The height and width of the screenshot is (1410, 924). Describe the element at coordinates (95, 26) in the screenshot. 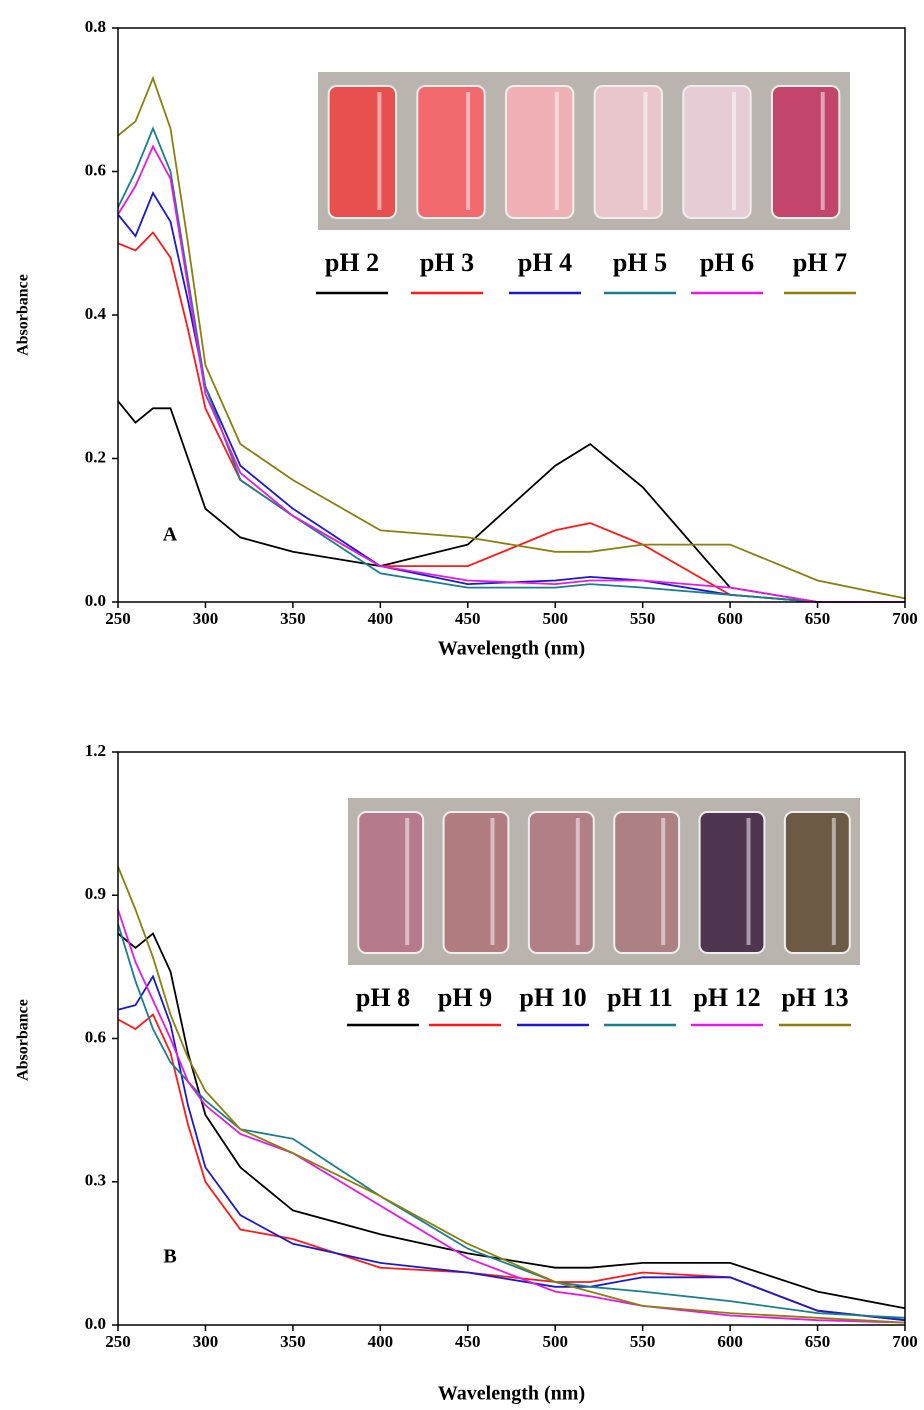

I see `y-tick-label: 0.8` at that location.